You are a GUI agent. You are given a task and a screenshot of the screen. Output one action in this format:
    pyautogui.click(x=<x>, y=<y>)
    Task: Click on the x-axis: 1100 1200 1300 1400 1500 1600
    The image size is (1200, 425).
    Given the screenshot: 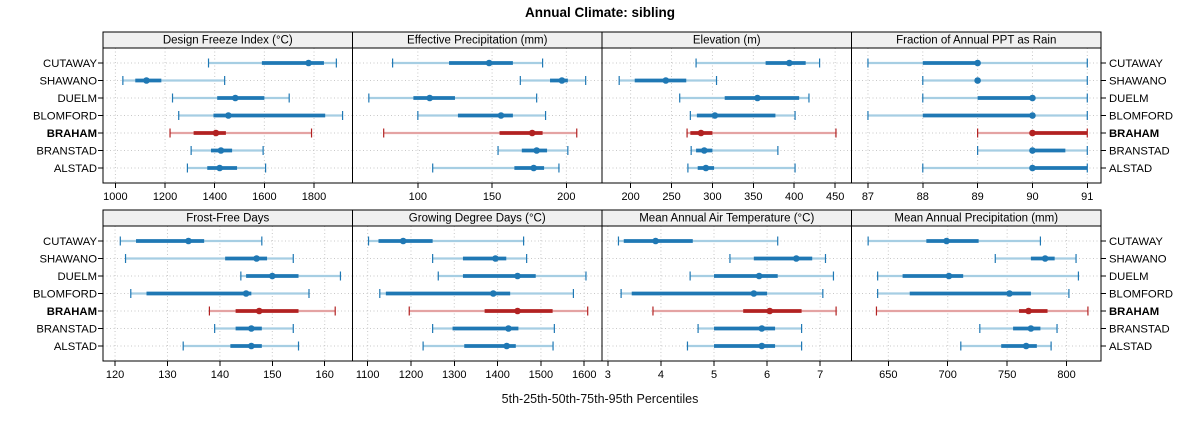 What is the action you would take?
    pyautogui.click(x=476, y=371)
    